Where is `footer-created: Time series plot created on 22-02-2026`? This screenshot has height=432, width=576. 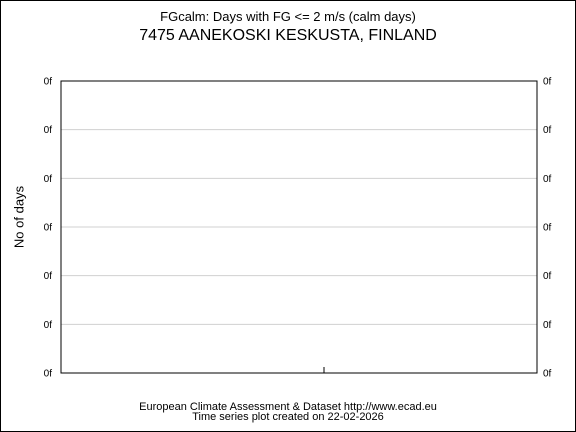
footer-created: Time series plot created on 22-02-2026 is located at coordinates (288, 417).